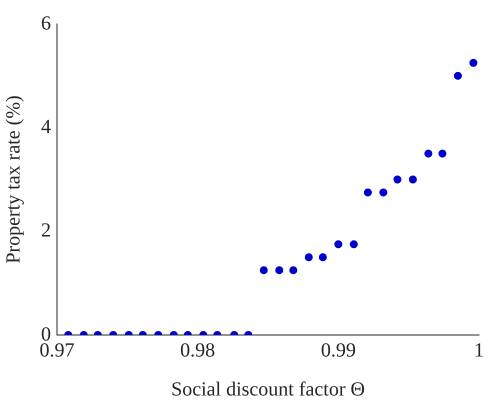 Image resolution: width=494 pixels, height=406 pixels. What do you see at coordinates (46, 23) in the screenshot?
I see `y-tick-label: 6` at bounding box center [46, 23].